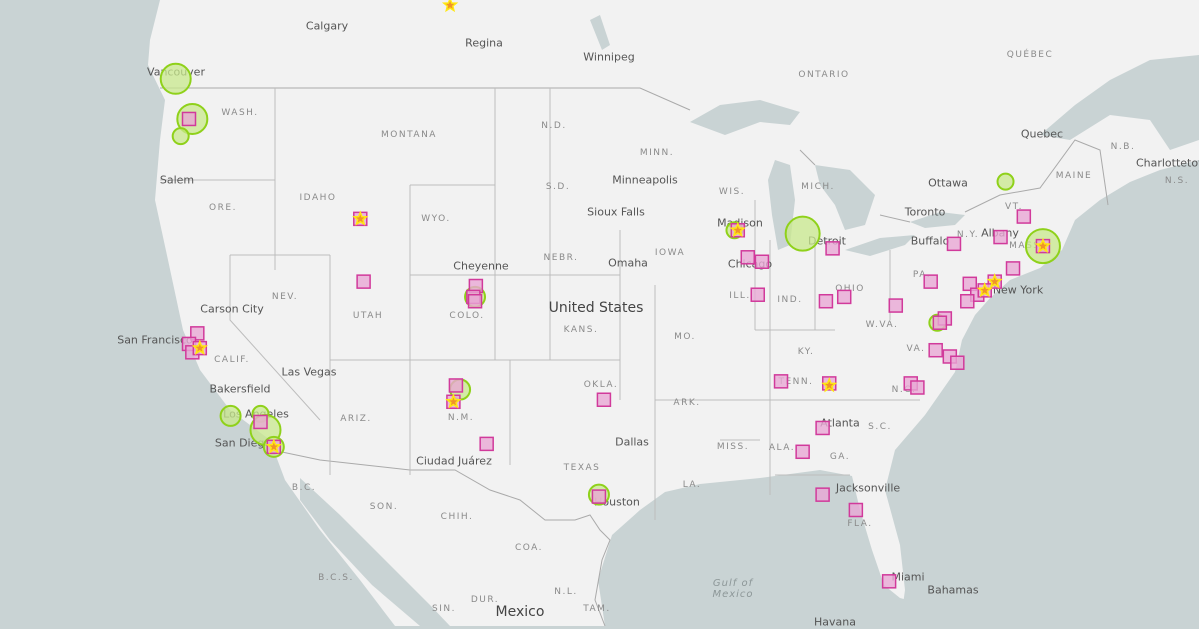  I want to click on lake-huron, so click(845, 197).